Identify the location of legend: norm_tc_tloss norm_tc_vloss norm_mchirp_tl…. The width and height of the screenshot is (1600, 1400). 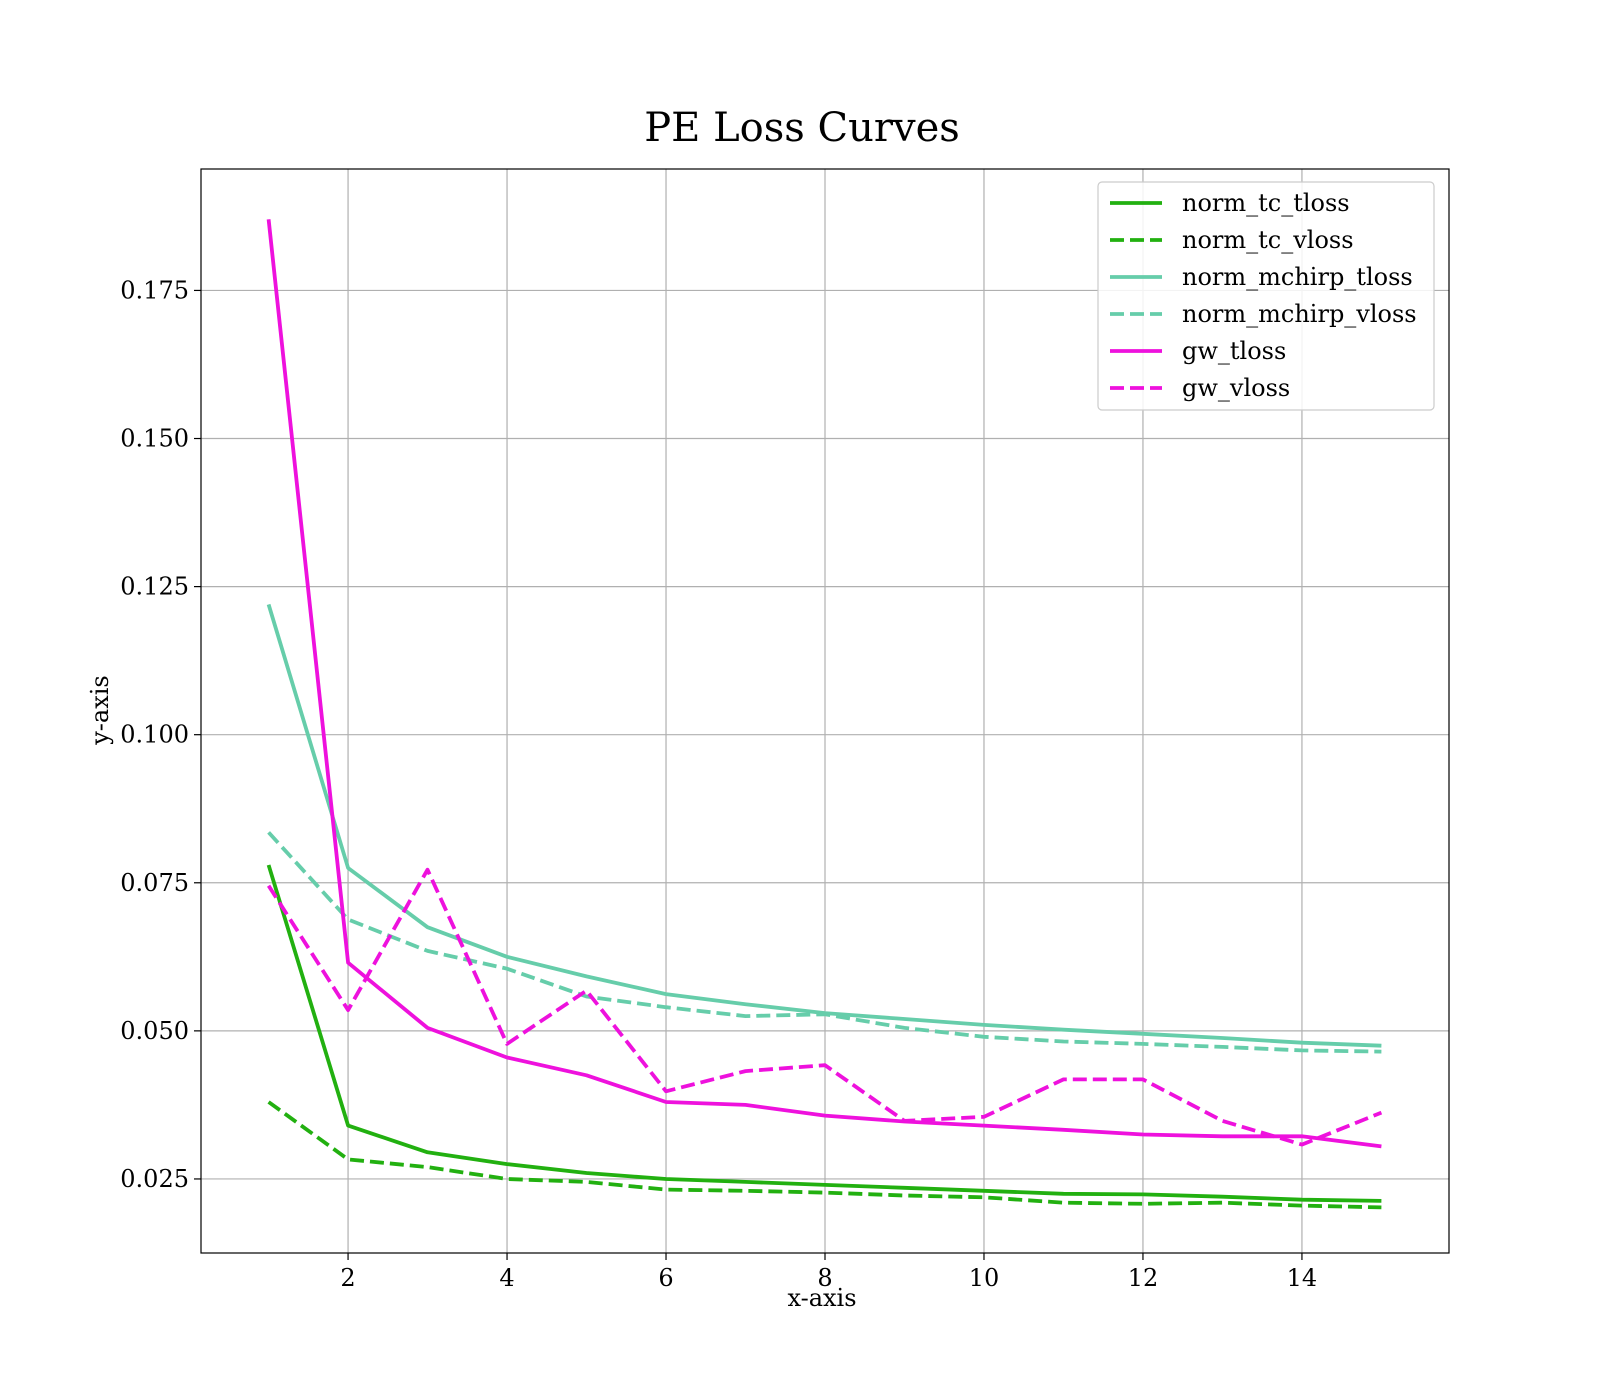
(1266, 296).